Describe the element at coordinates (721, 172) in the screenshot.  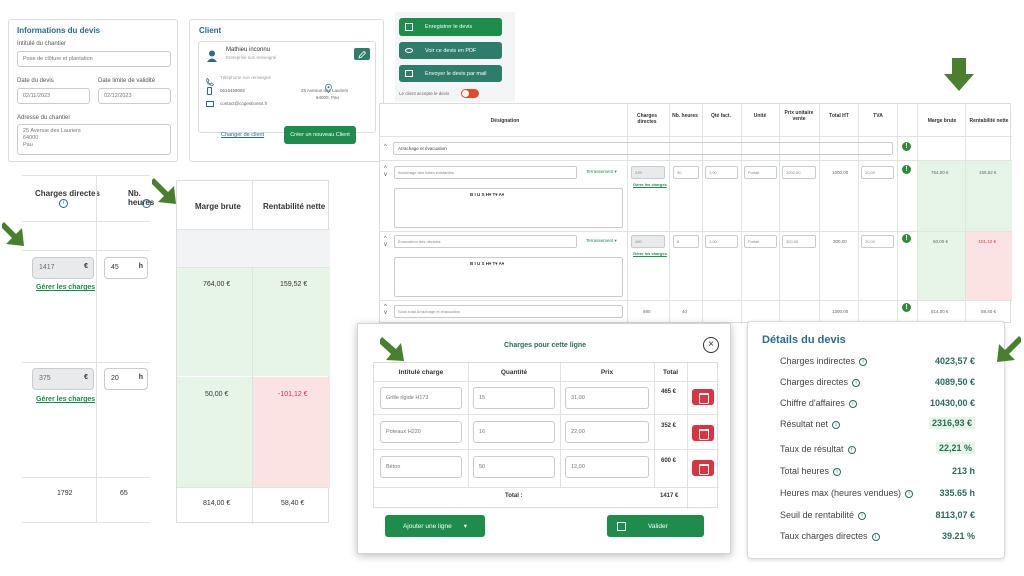
I see `row1-qty: 1,00` at that location.